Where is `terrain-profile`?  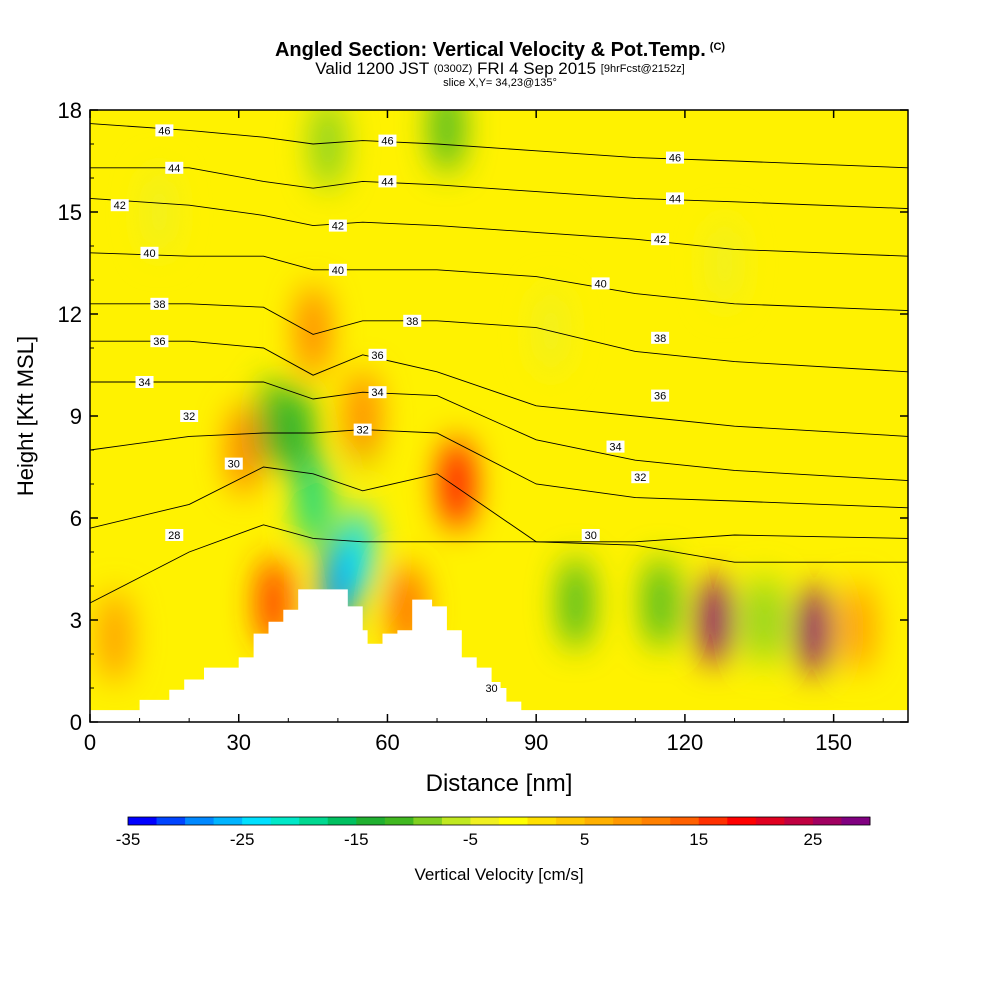 terrain-profile is located at coordinates (499, 655).